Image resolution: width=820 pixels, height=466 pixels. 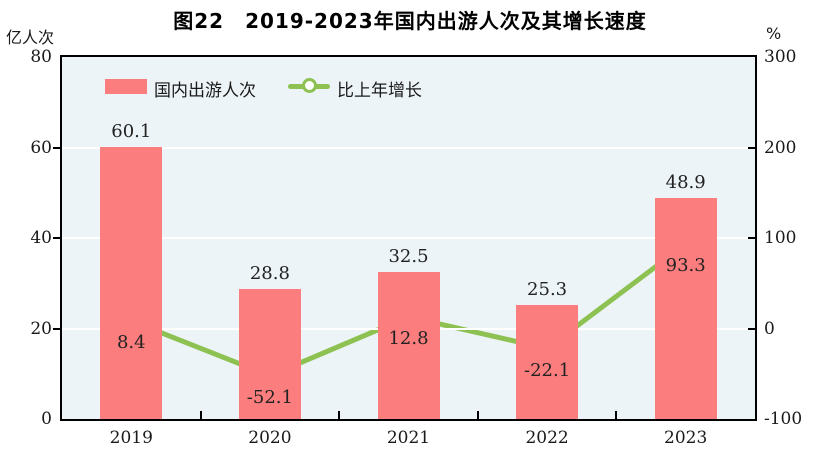 I want to click on line-value-label: 12.8, so click(x=408, y=338).